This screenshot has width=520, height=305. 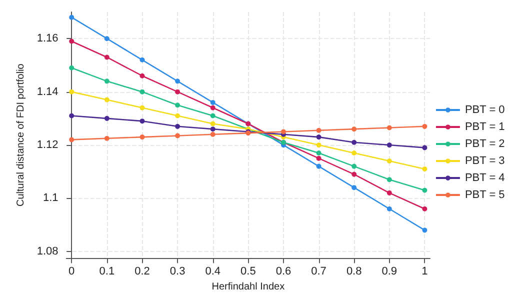 What do you see at coordinates (484, 178) in the screenshot?
I see `legend-label: PBT = 4` at bounding box center [484, 178].